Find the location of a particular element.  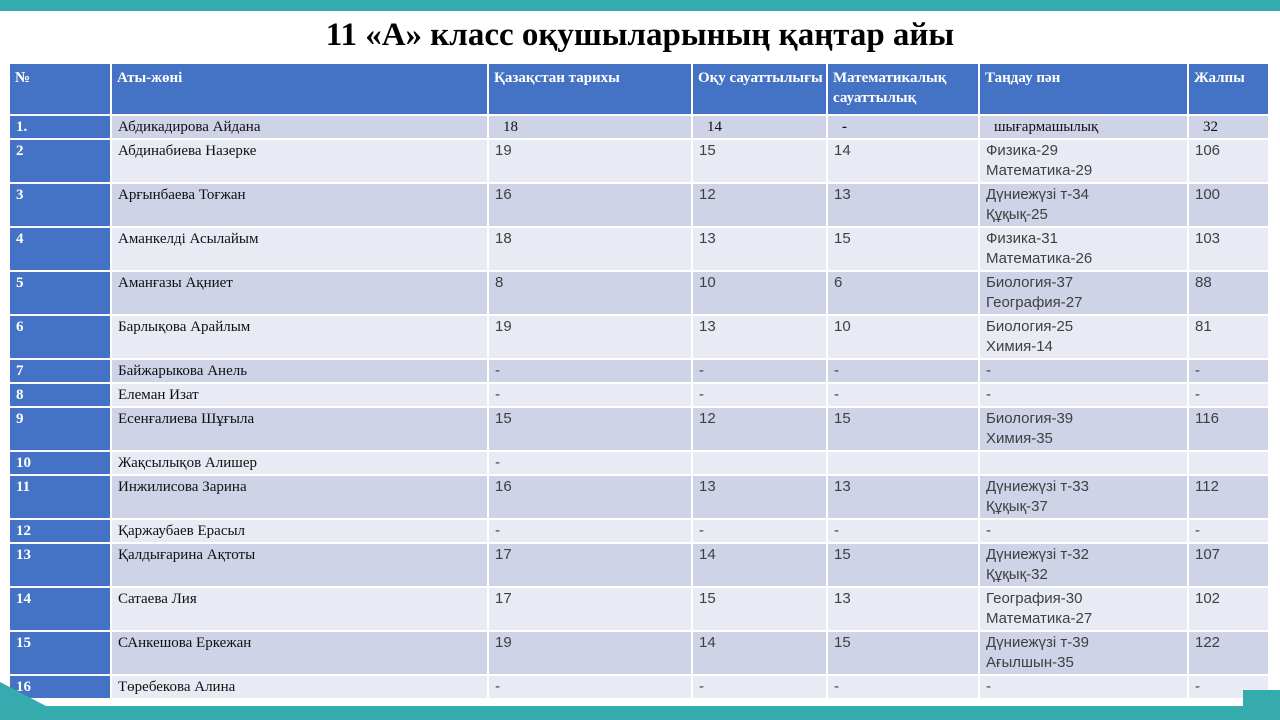

total-score-cell: 112 is located at coordinates (1228, 497).